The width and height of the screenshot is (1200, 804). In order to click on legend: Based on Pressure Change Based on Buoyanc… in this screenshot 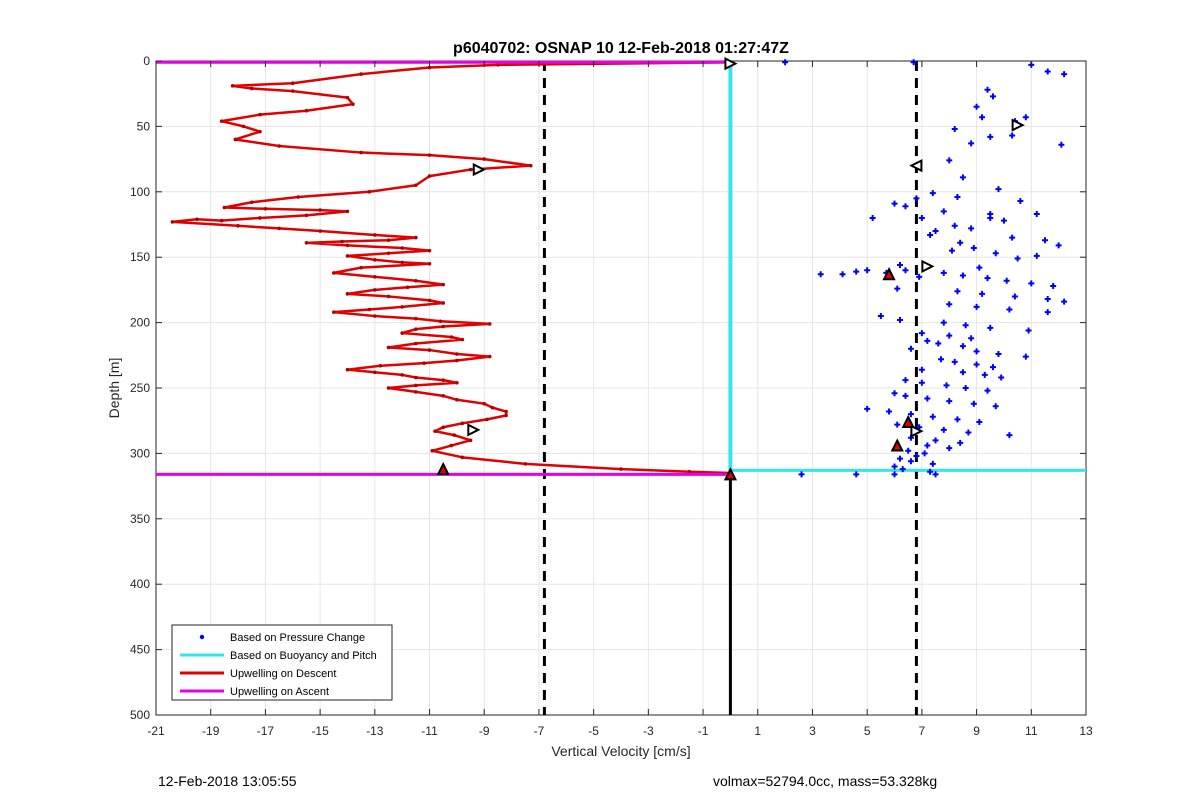, I will do `click(282, 662)`.